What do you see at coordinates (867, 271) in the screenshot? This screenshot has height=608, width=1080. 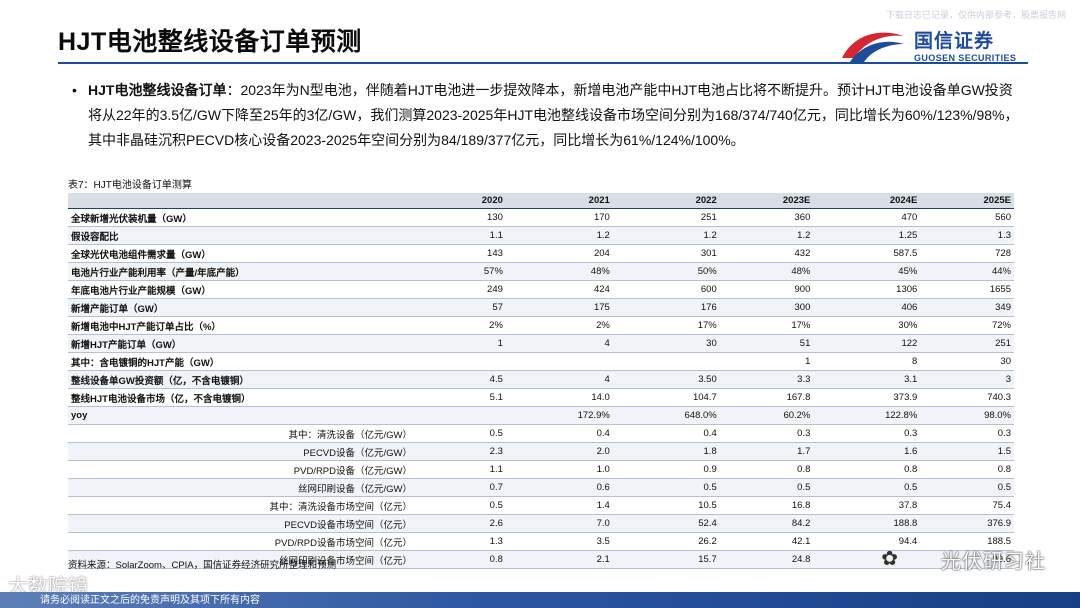 I see `table-cell: 45%` at bounding box center [867, 271].